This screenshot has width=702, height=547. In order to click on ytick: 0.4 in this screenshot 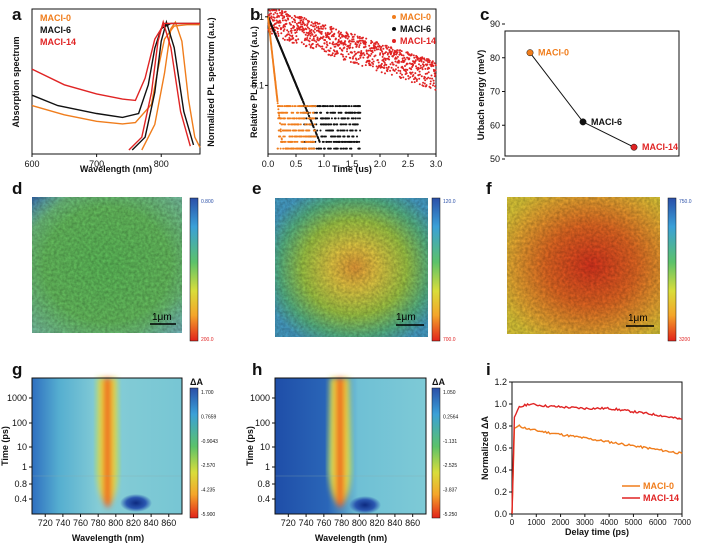, I will do `click(263, 499)`.